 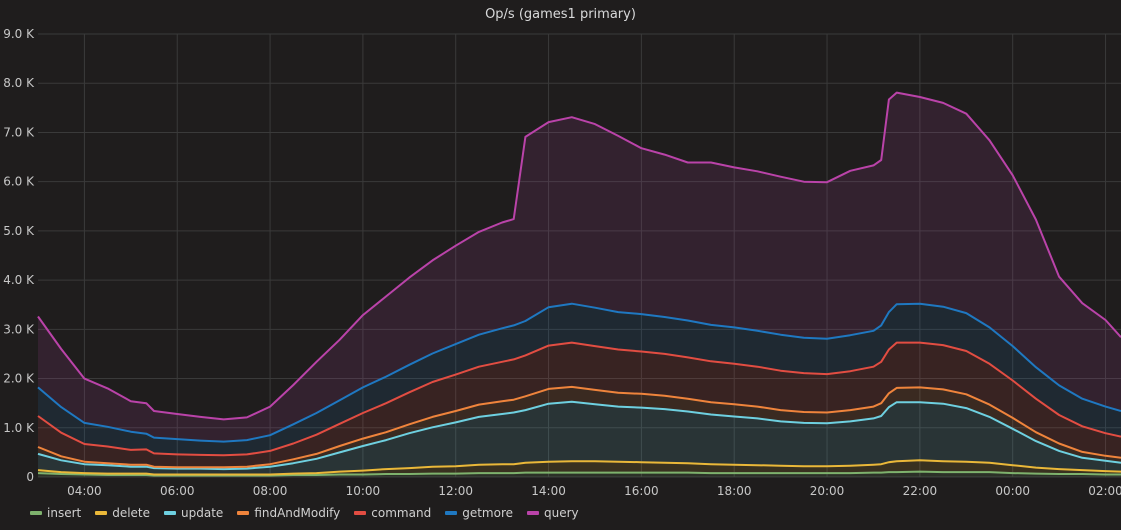 What do you see at coordinates (827, 491) in the screenshot?
I see `x-tick-label: 20:00` at bounding box center [827, 491].